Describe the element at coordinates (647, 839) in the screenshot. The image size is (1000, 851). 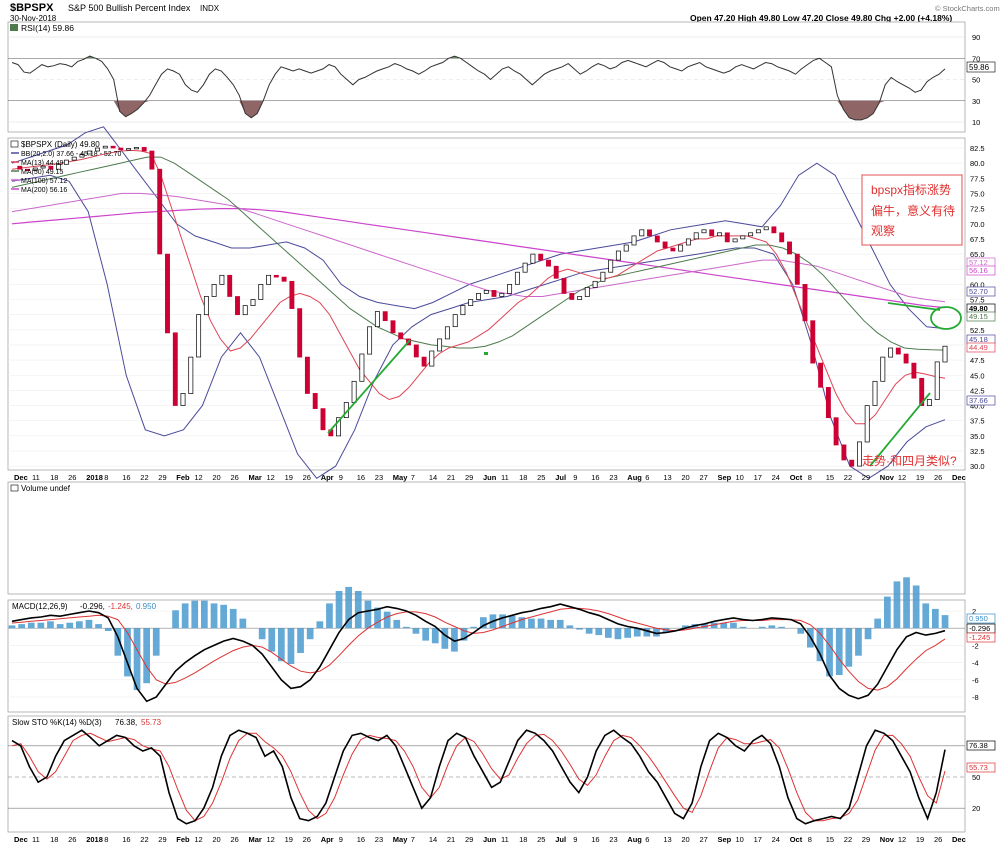
I see `x-axis-label: 6` at that location.